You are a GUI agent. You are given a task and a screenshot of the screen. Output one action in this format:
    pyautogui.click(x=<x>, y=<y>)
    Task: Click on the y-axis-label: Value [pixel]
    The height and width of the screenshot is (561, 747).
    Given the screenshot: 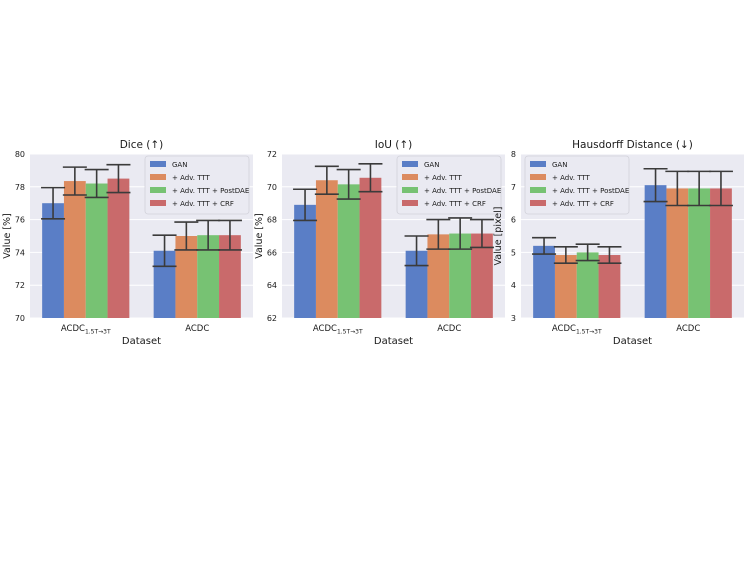 What is the action you would take?
    pyautogui.click(x=498, y=235)
    